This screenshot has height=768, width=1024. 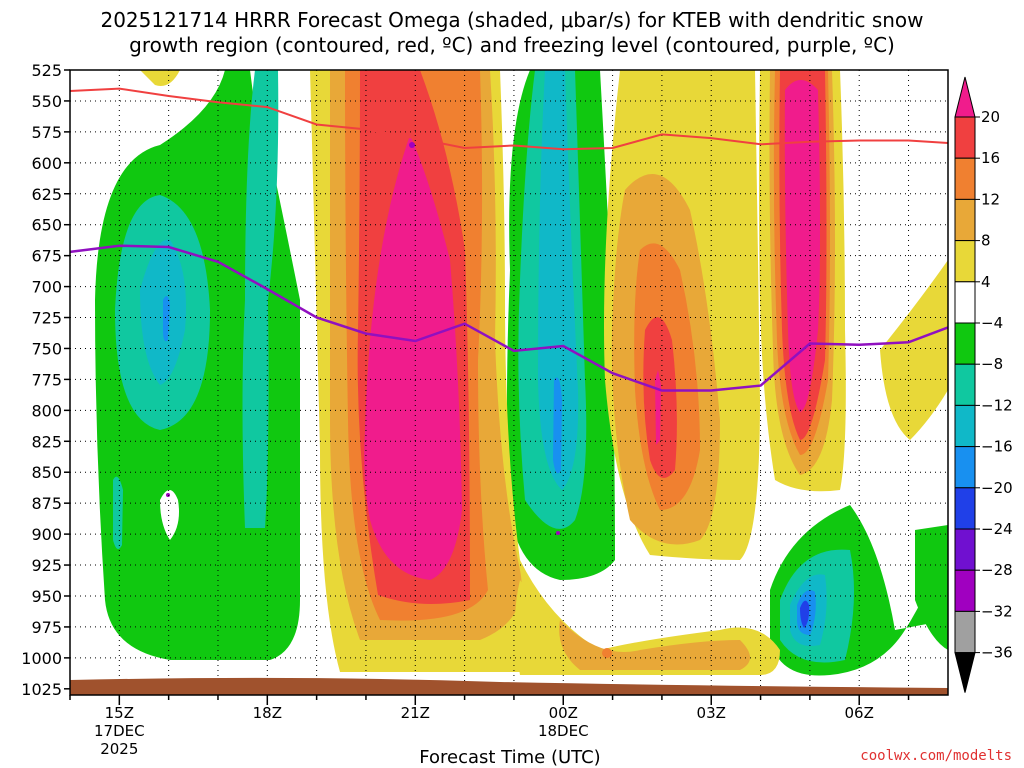 I want to click on y-tick-label: 700, so click(x=46, y=287).